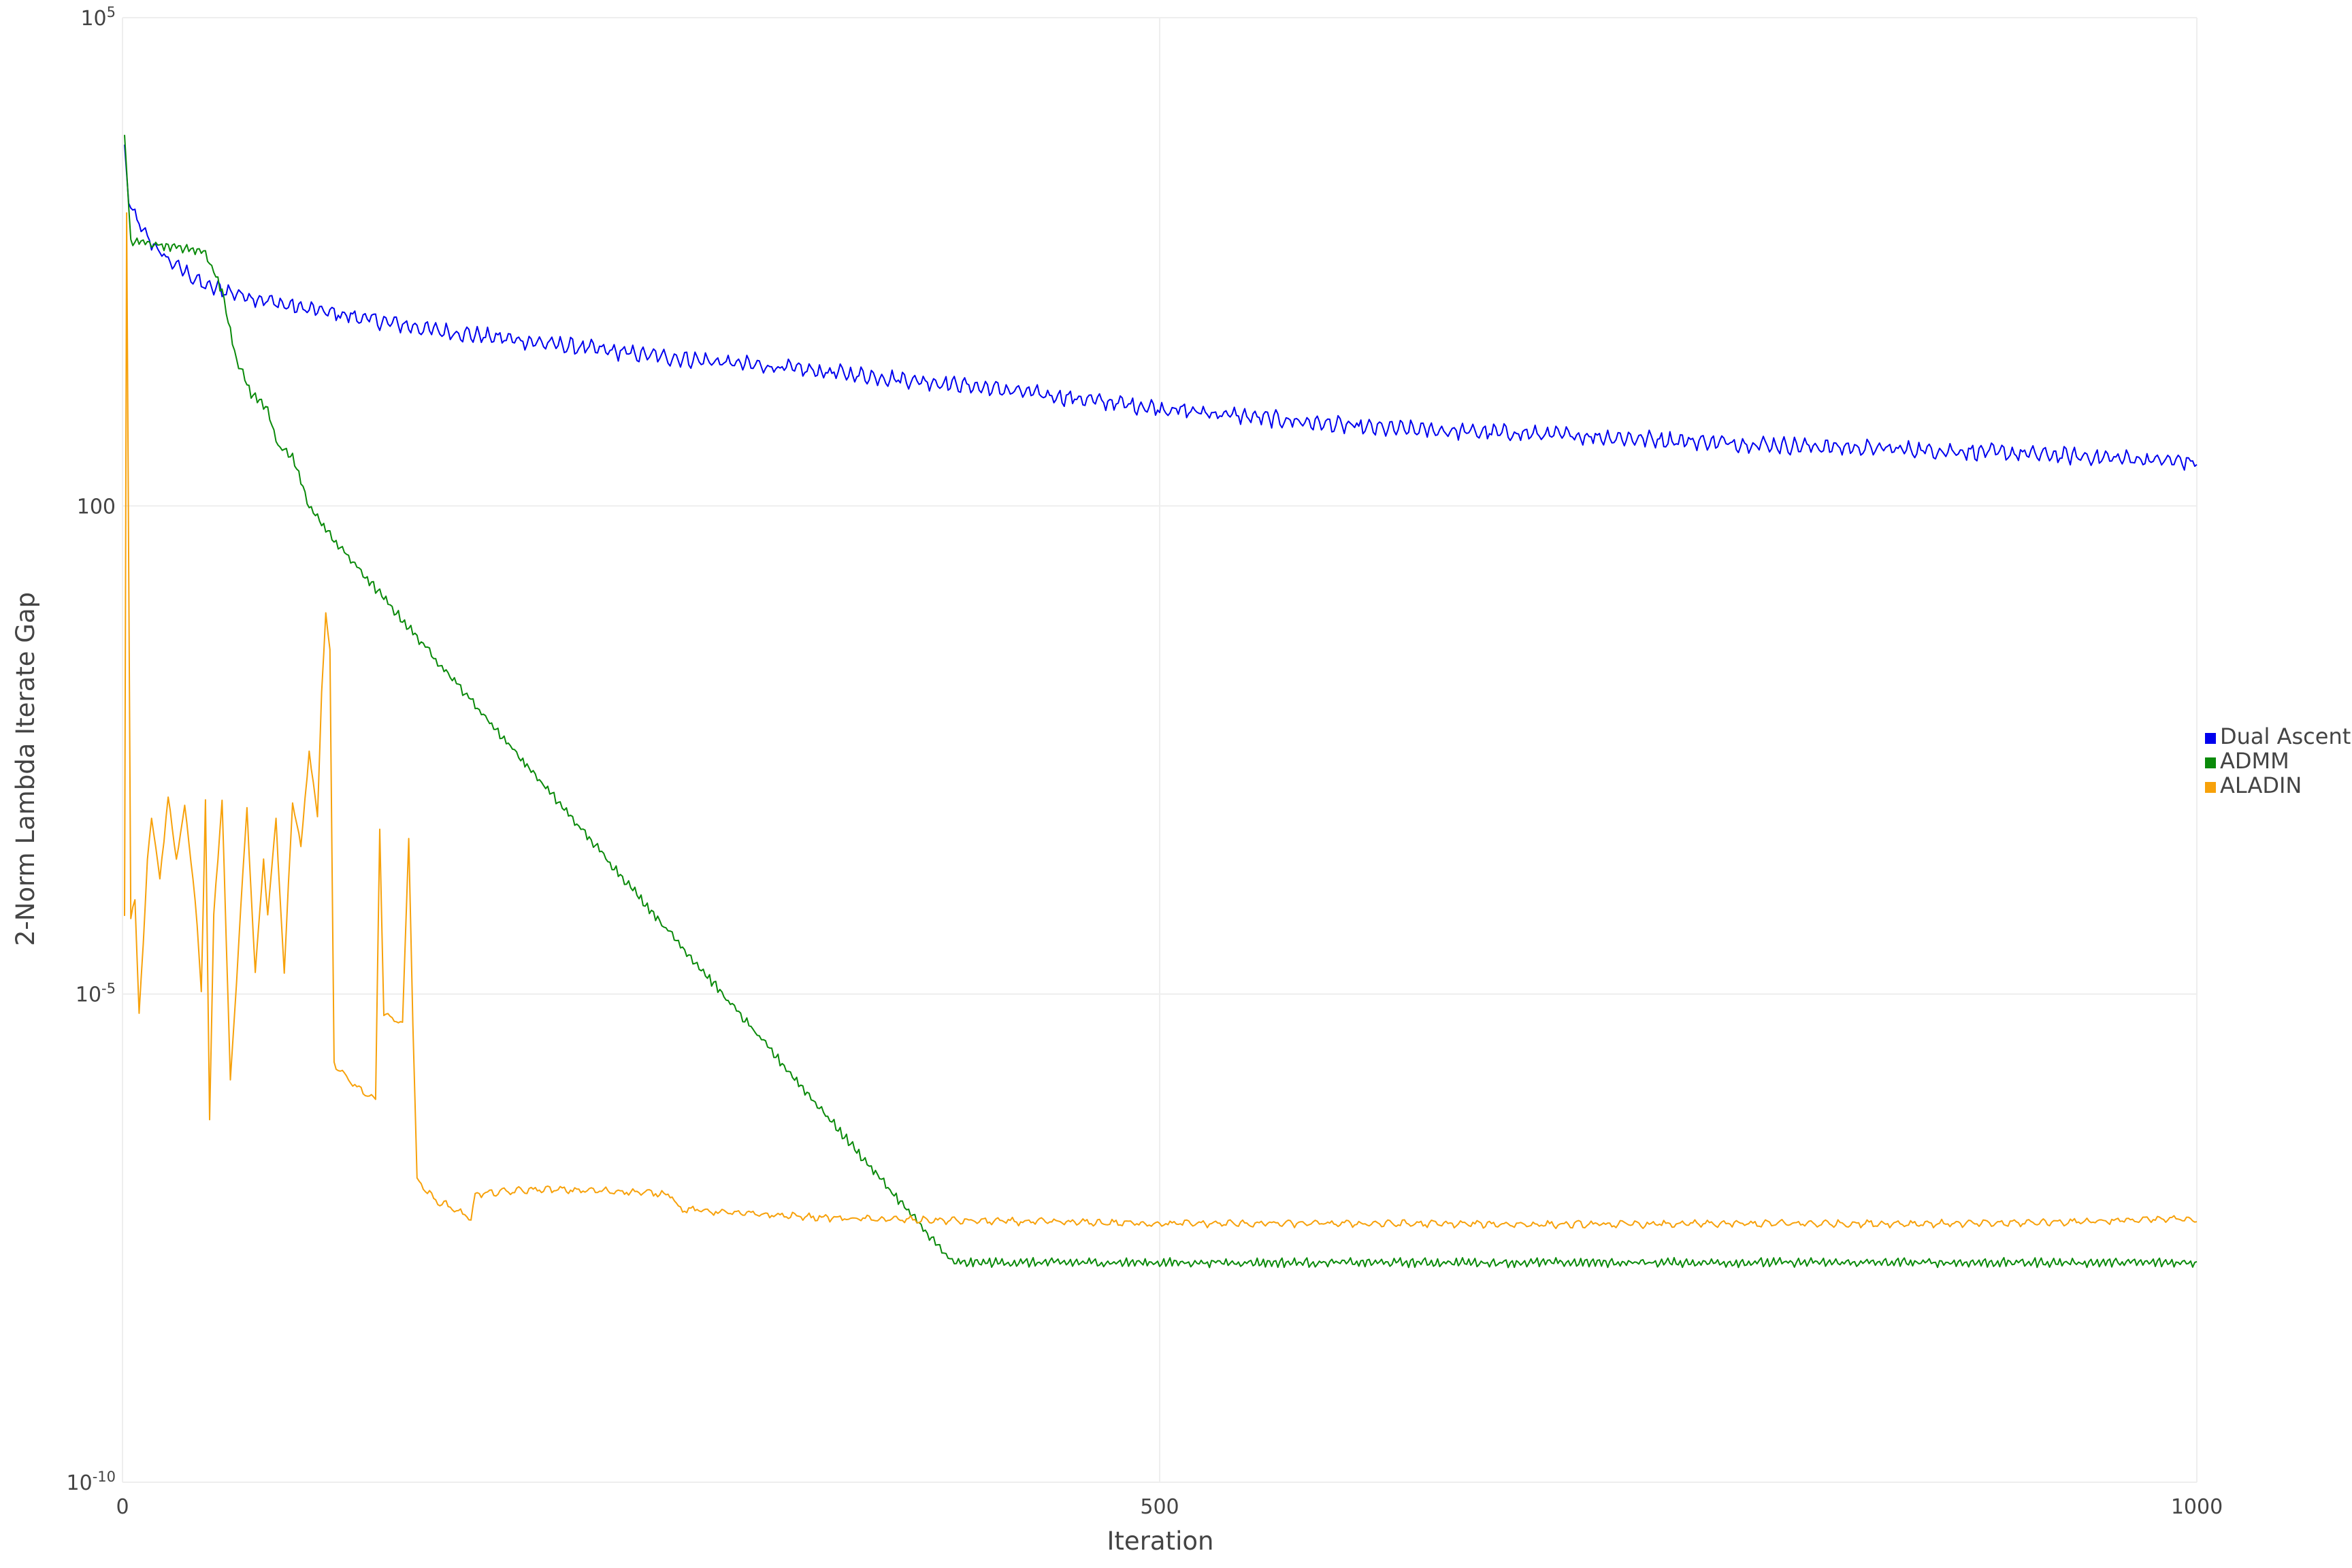  What do you see at coordinates (2210, 763) in the screenshot?
I see `legend-swatch-admm` at bounding box center [2210, 763].